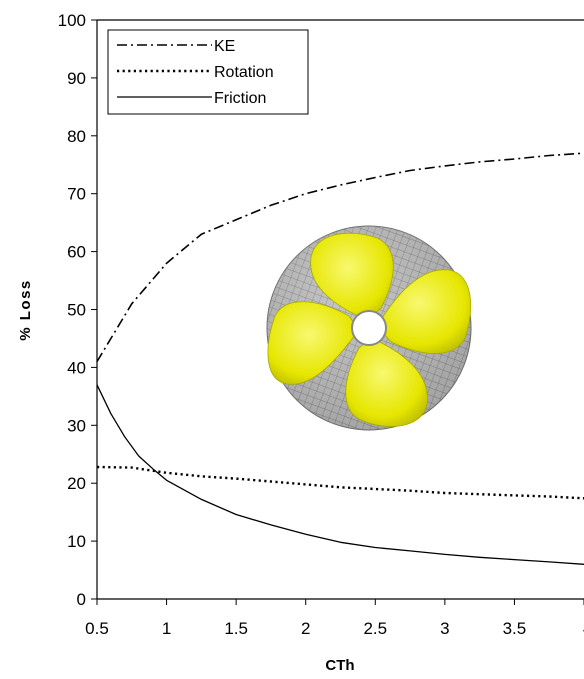 Image resolution: width=584 pixels, height=679 pixels. What do you see at coordinates (305, 628) in the screenshot?
I see `x-tick-label: 2` at bounding box center [305, 628].